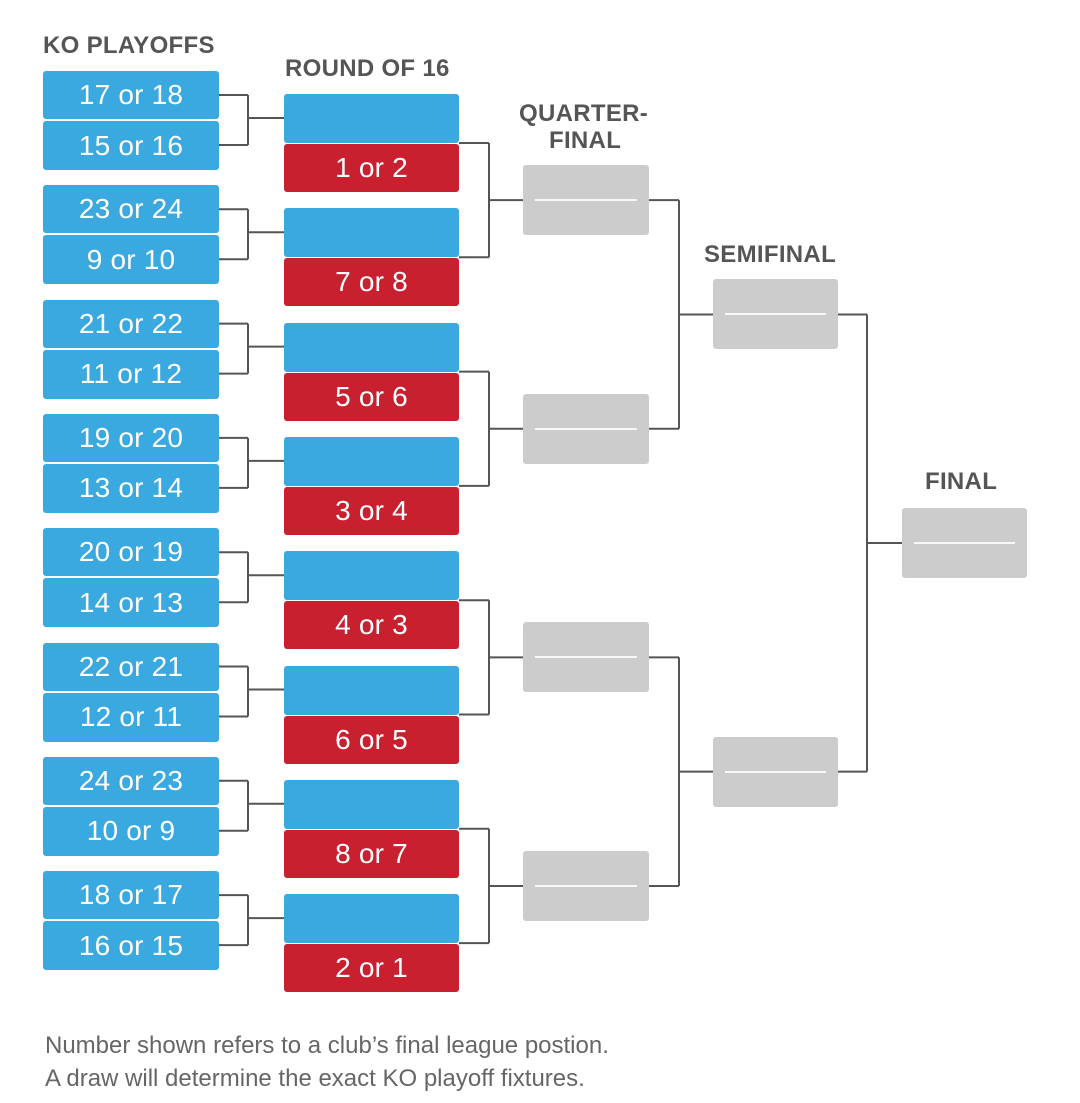 This screenshot has height=1103, width=1080. I want to click on round-of-16-seed-box-label: 5 or 6, so click(371, 396).